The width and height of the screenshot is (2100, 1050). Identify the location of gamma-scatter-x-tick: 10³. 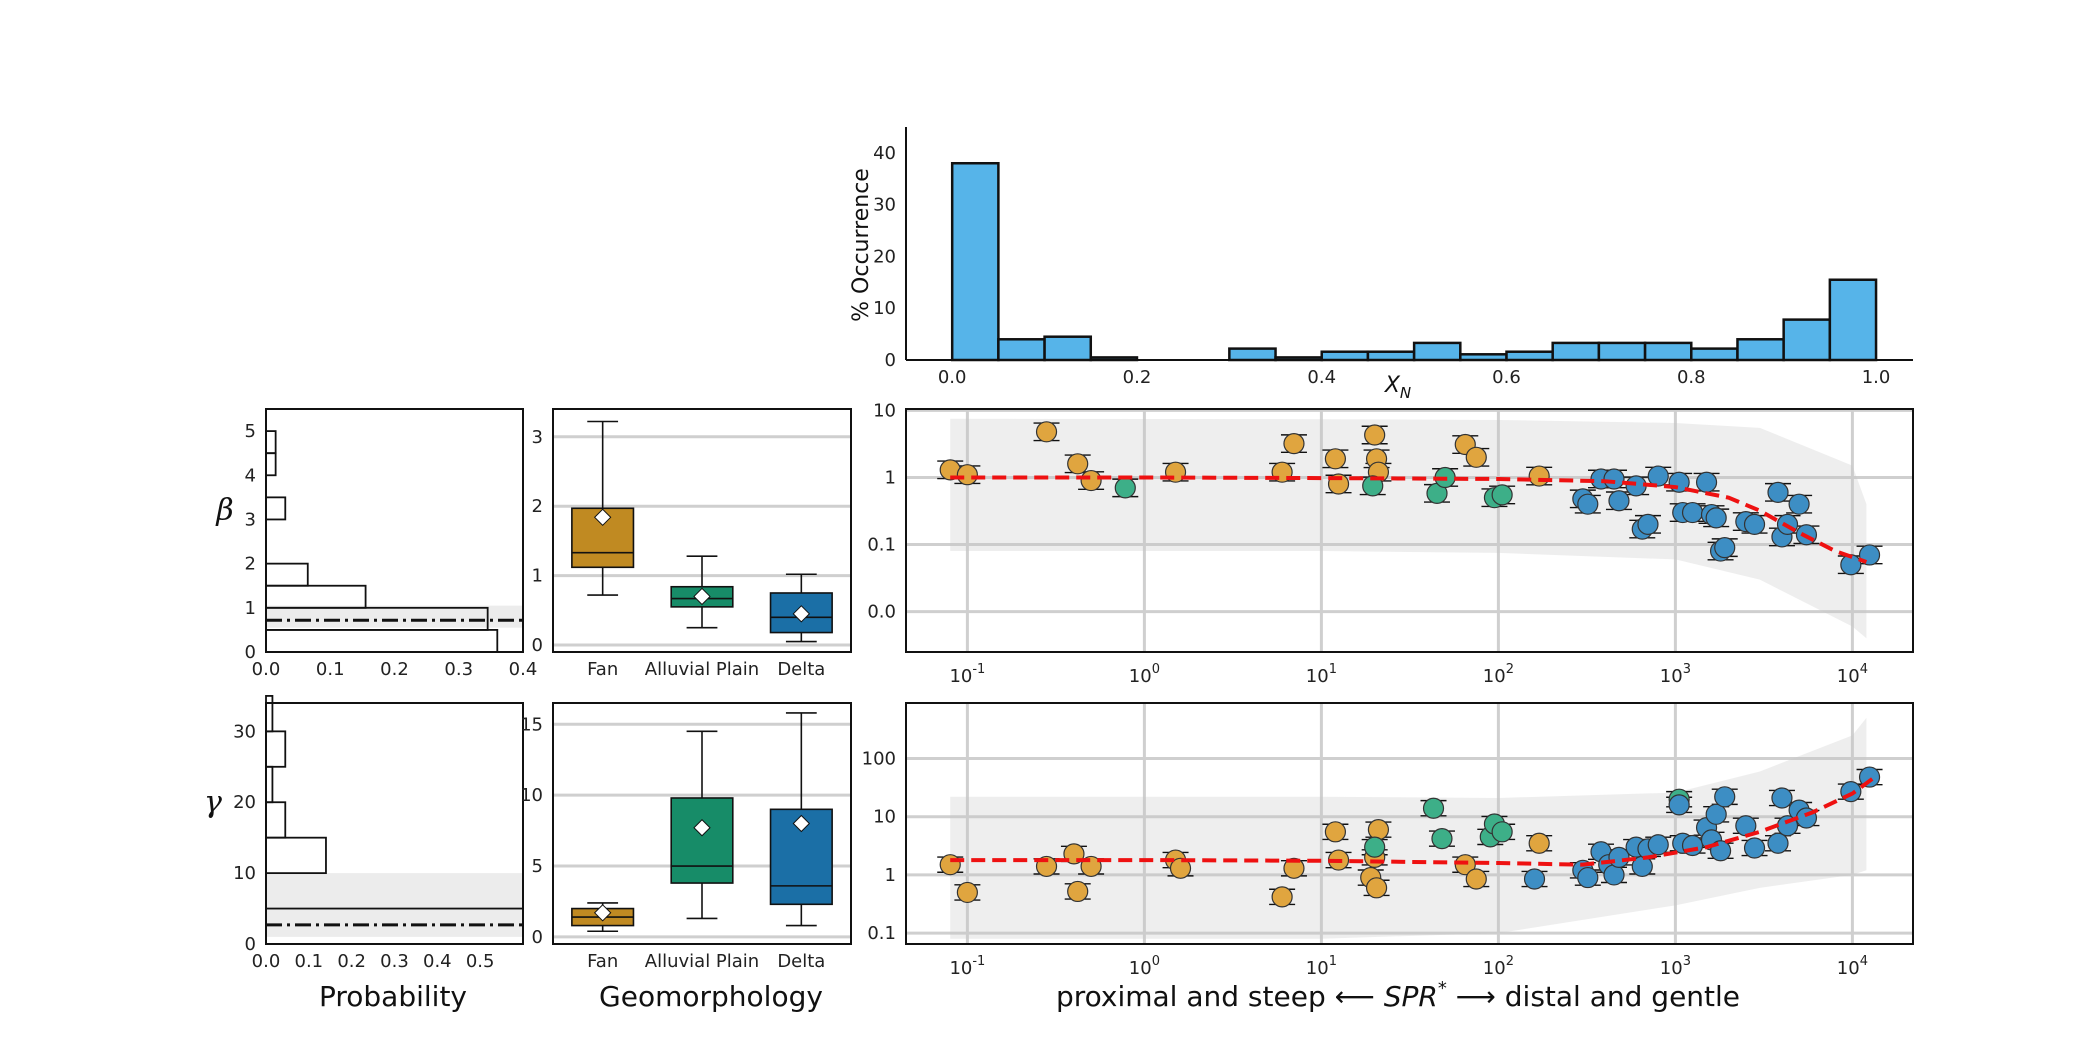
(1675, 966).